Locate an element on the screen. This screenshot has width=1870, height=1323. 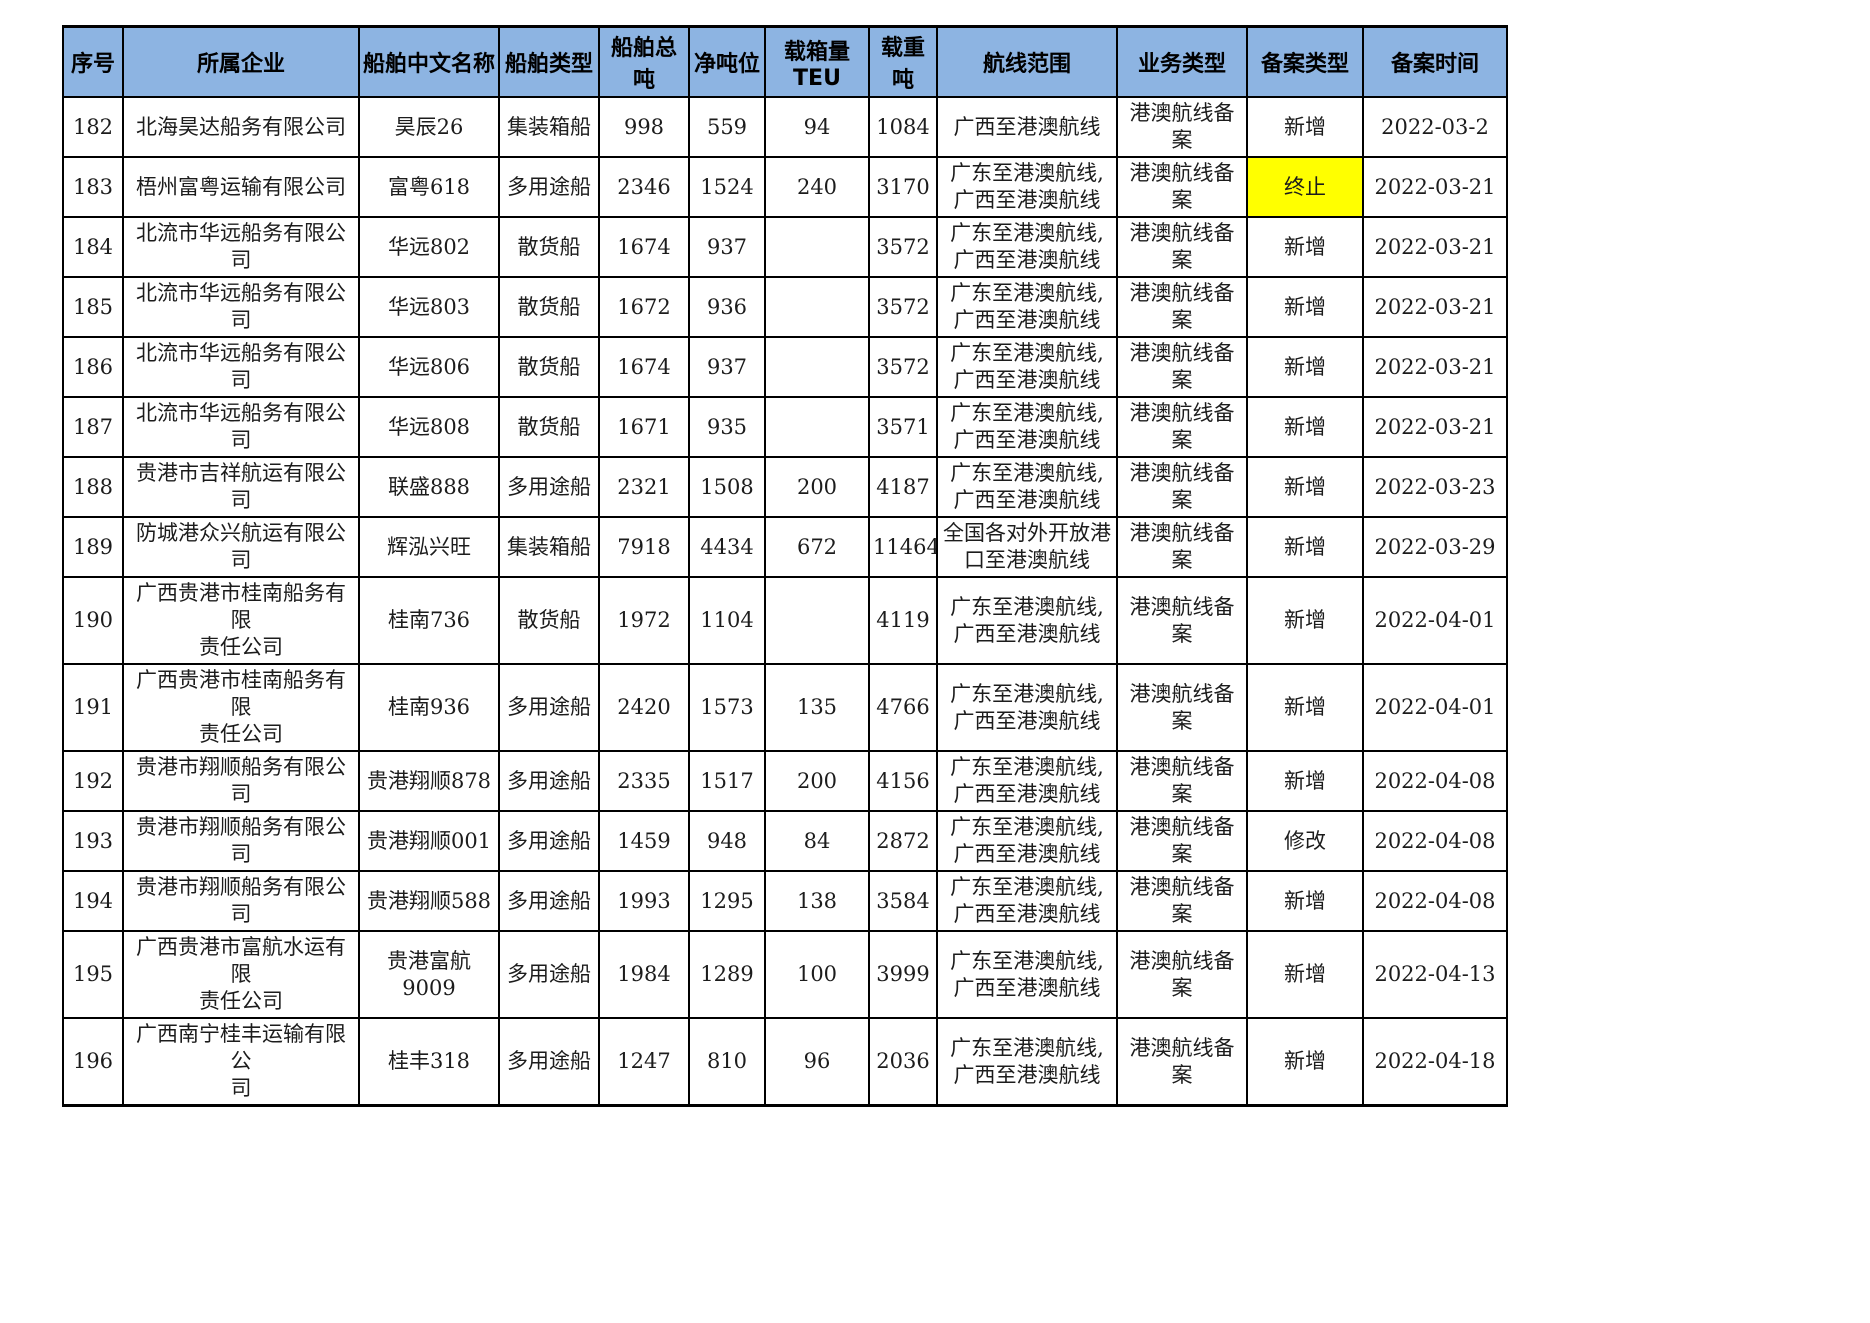
cell-company: 广西贵港市桂南船务有限 责任公司 is located at coordinates (241, 707).